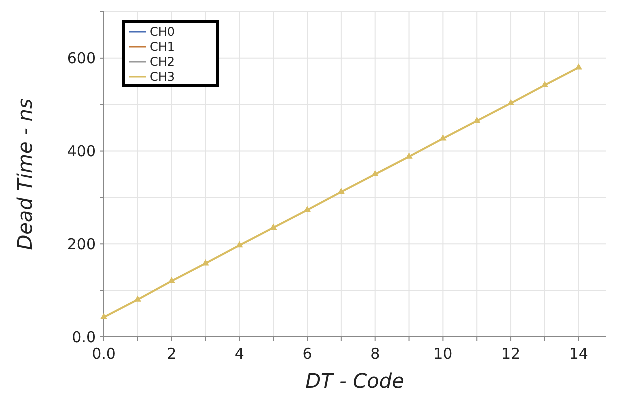 This screenshot has width=634, height=400. Describe the element at coordinates (163, 77) in the screenshot. I see `legend-label: CH3` at that location.